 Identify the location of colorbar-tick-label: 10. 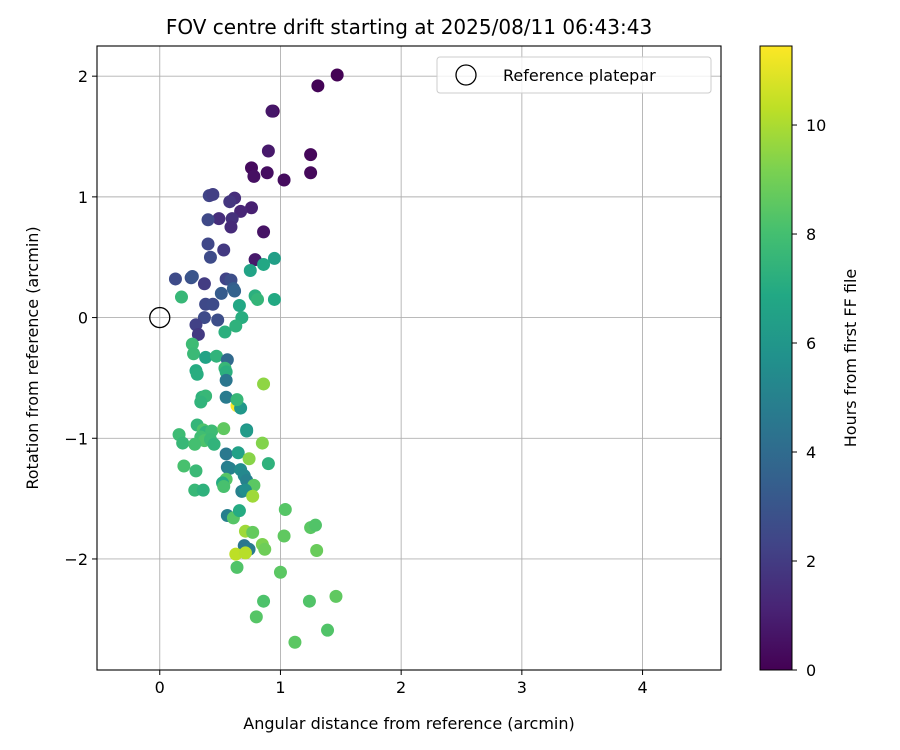
(816, 125).